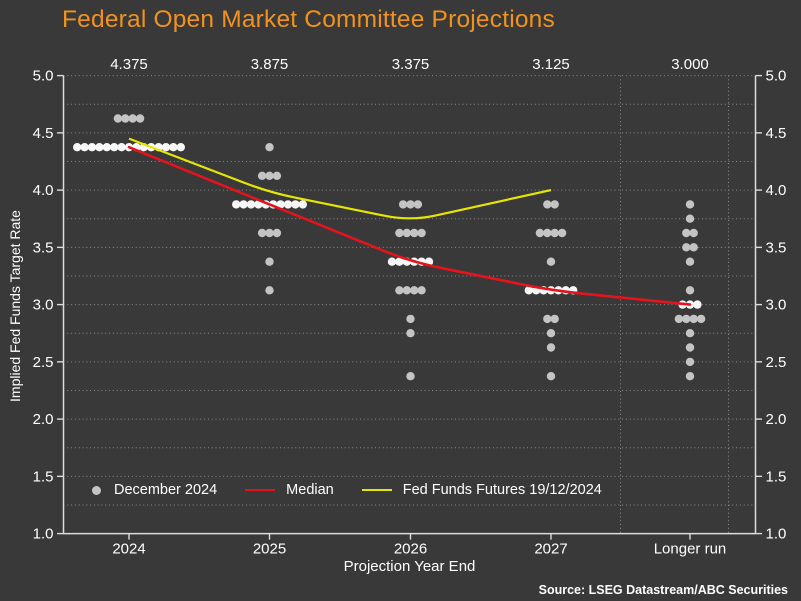  What do you see at coordinates (43, 76) in the screenshot?
I see `y-tick-label-left: 5.0` at bounding box center [43, 76].